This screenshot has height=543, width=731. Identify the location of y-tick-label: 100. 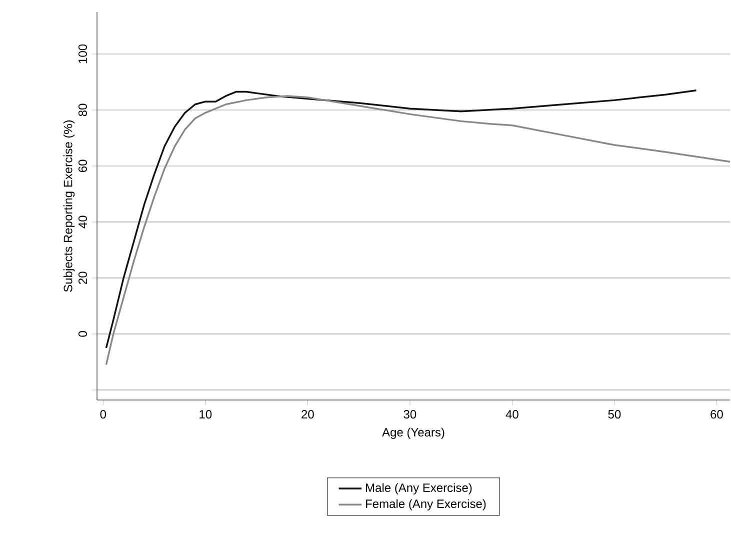
(82, 54).